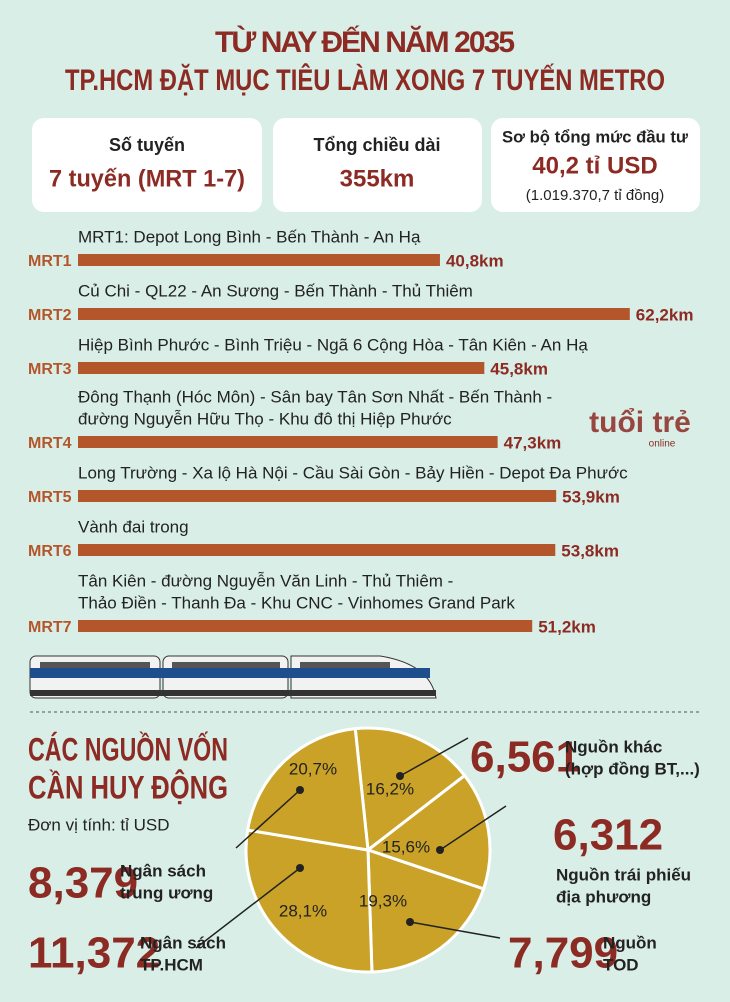  I want to click on route-label: Vành đai trong, so click(133, 526).